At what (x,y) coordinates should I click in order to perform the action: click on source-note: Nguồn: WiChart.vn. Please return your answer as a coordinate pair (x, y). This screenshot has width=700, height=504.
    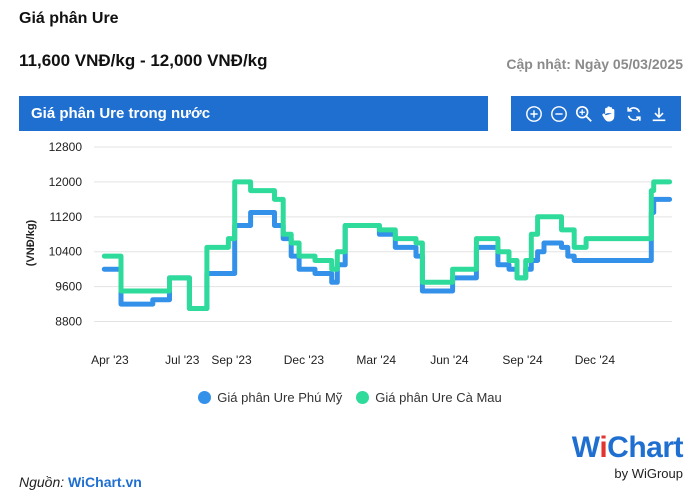
    Looking at the image, I should click on (80, 482).